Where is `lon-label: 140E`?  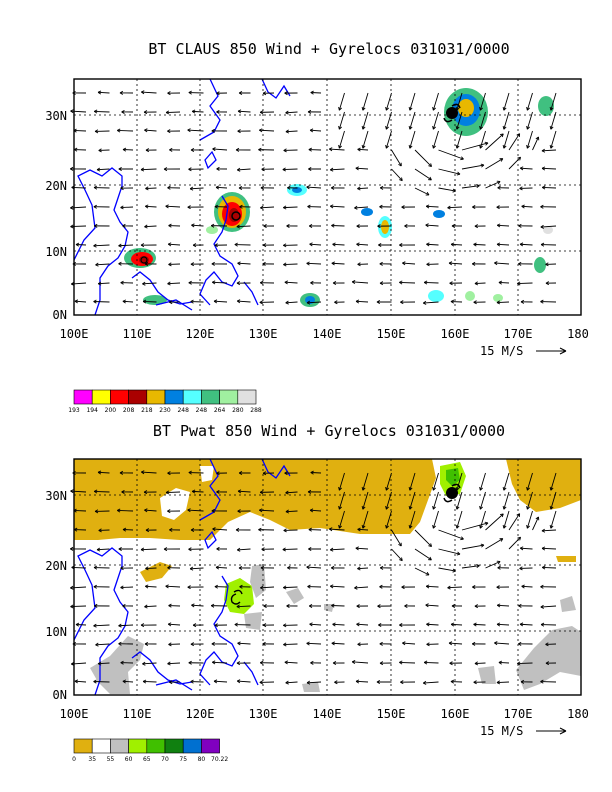
lon-label: 140E is located at coordinates (327, 334).